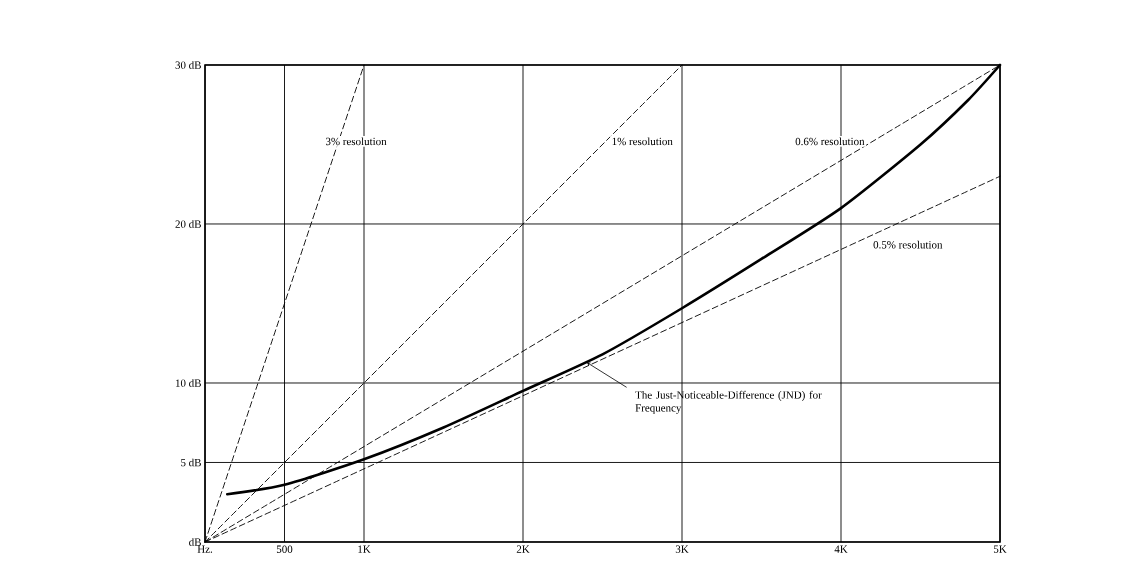 Image resolution: width=1148 pixels, height=583 pixels. Describe the element at coordinates (188, 65) in the screenshot. I see `y-tick-label: 30 dB` at that location.